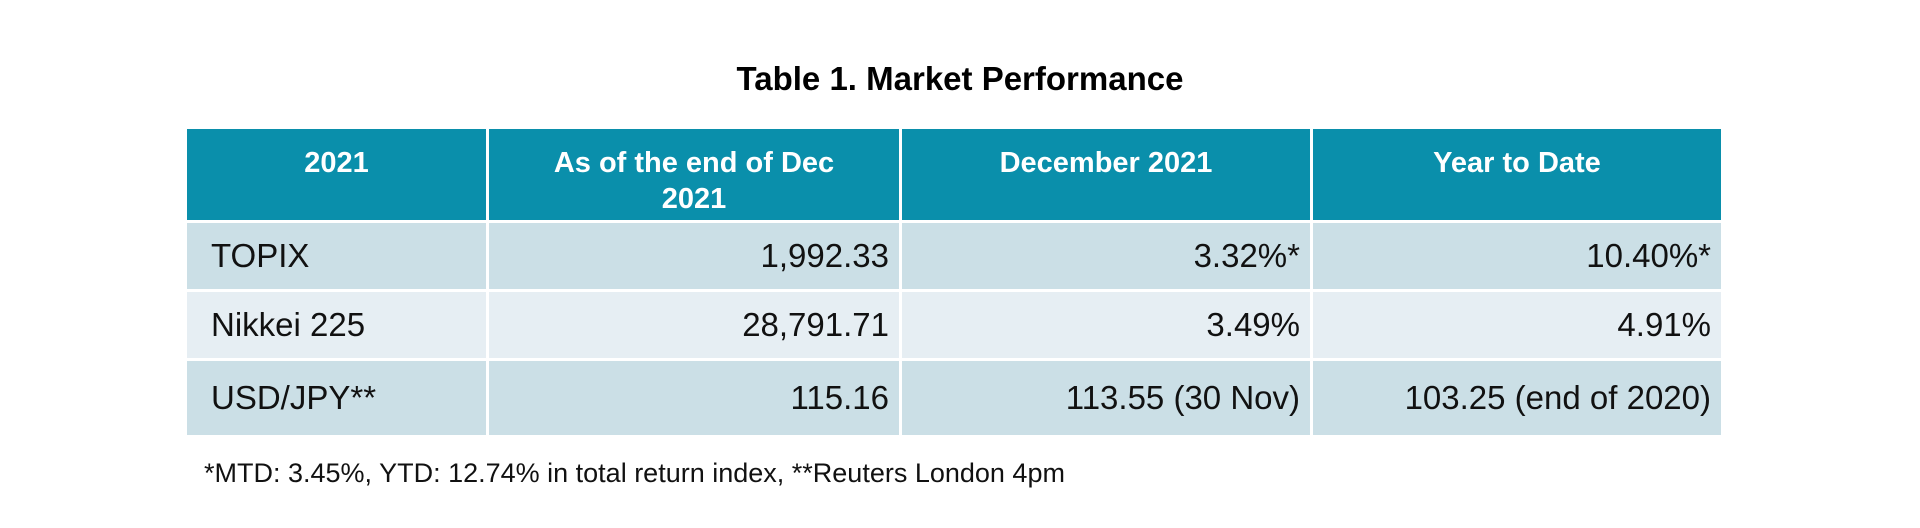  Describe the element at coordinates (1517, 398) in the screenshot. I see `table-cell: 103.25 (end of 2020)` at that location.